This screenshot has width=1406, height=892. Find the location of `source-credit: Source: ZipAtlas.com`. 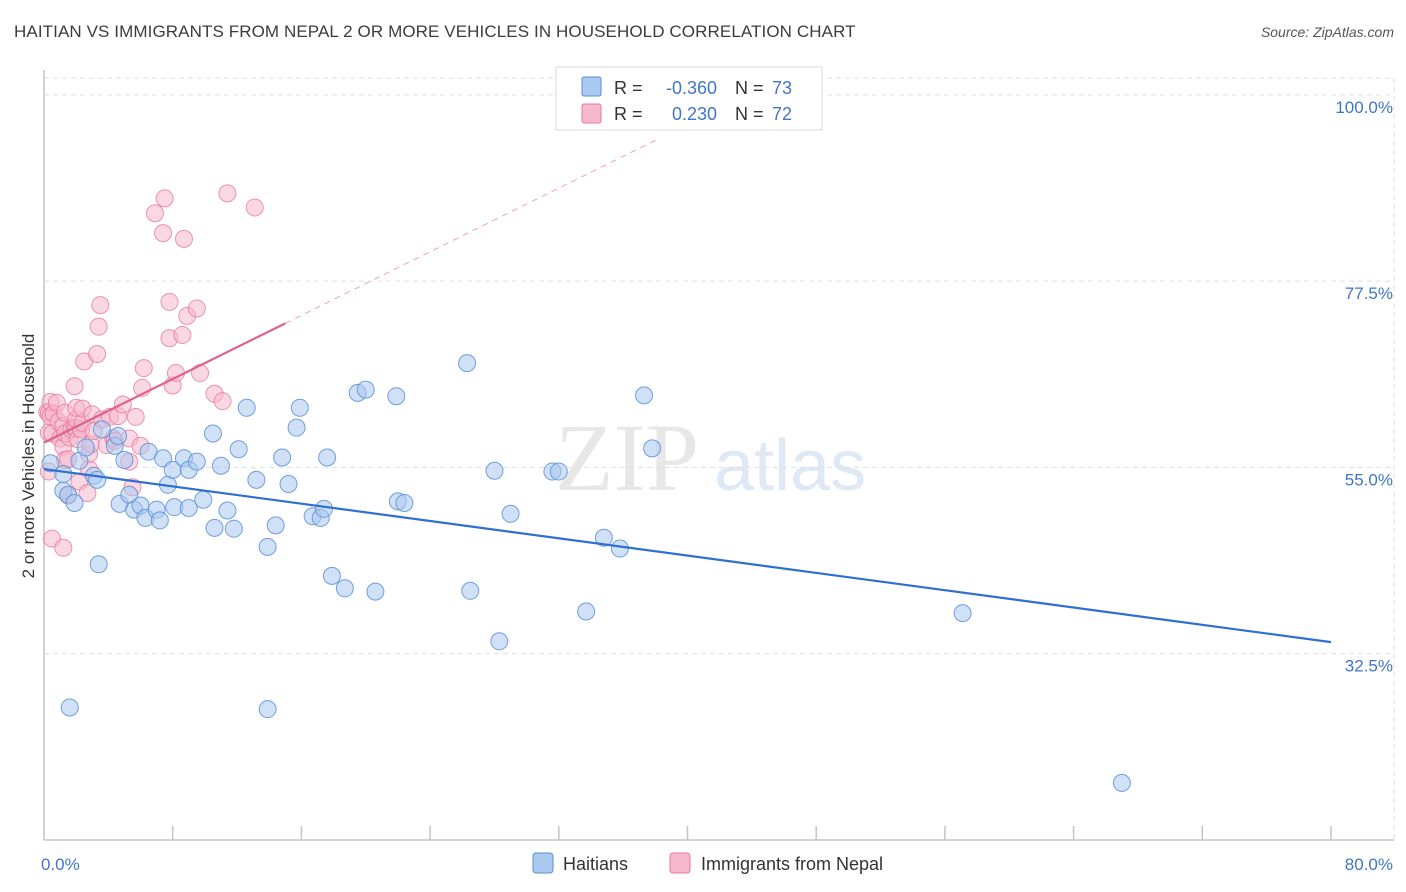

source-credit: Source: ZipAtlas.com is located at coordinates (1327, 32).